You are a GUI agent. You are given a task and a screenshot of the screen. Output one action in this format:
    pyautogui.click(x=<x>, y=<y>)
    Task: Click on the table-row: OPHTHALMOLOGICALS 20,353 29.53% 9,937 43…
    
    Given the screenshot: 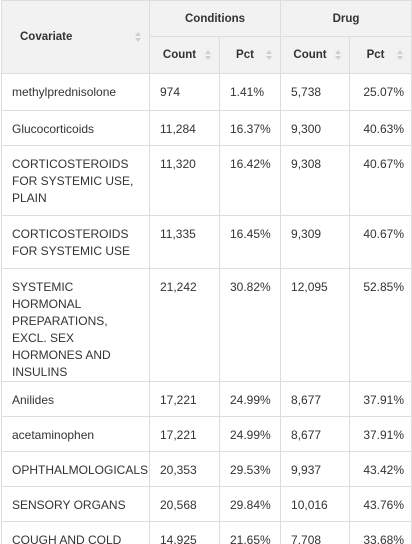 What is the action you would take?
    pyautogui.click(x=206, y=469)
    